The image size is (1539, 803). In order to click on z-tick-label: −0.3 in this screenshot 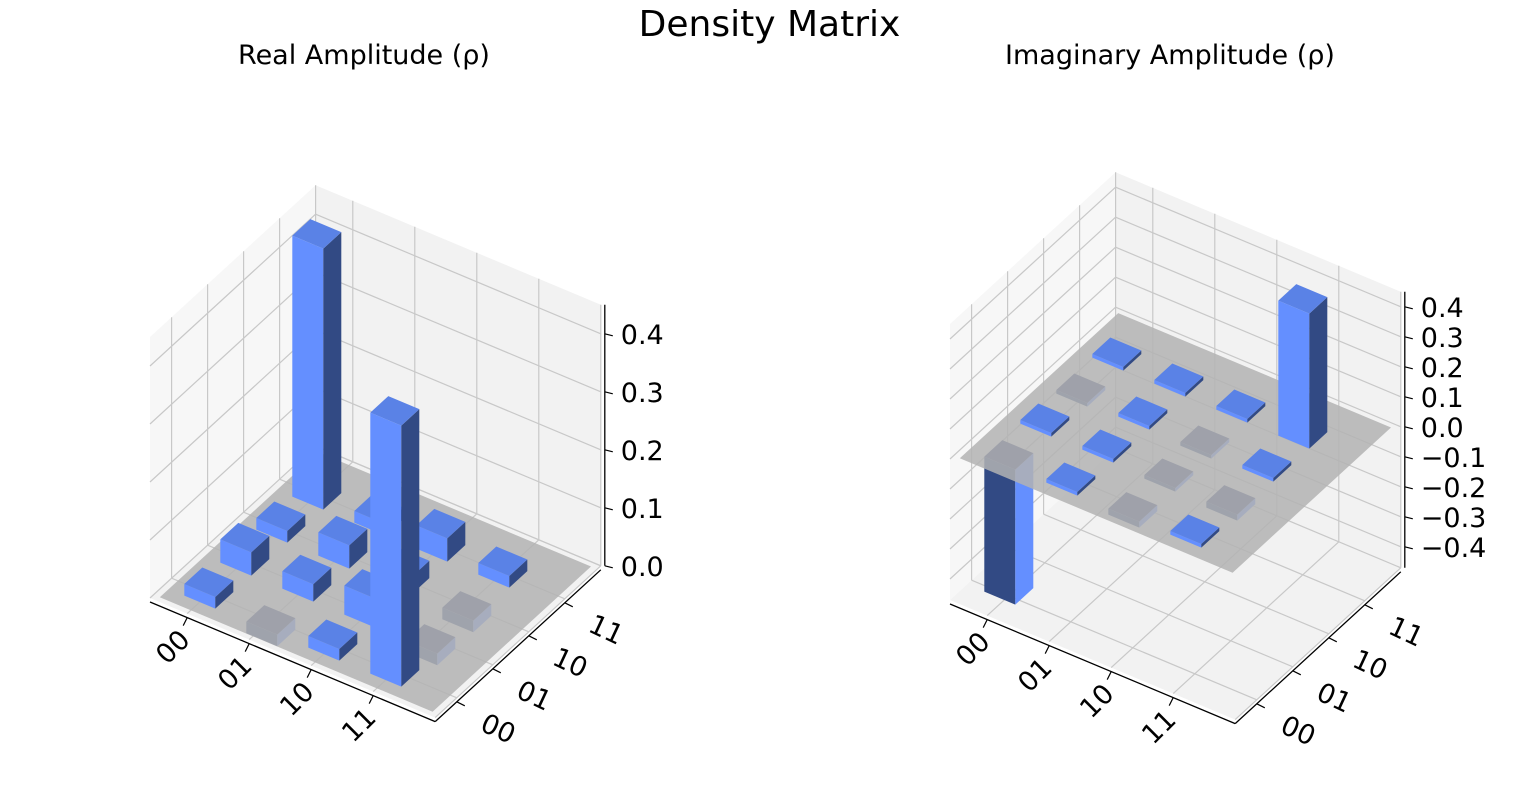, I will do `click(1454, 518)`.